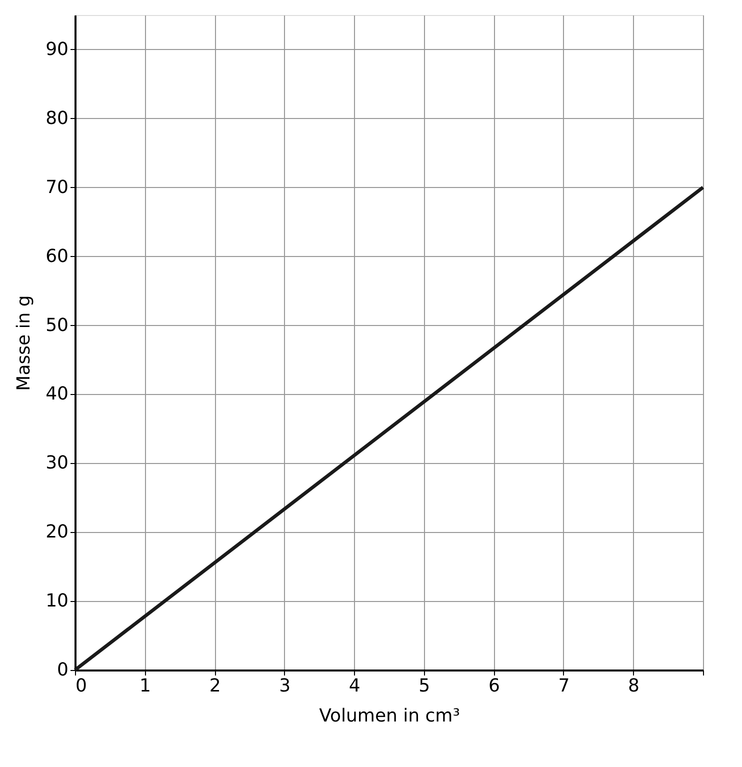  I want to click on x-tick-label: 1, so click(146, 686).